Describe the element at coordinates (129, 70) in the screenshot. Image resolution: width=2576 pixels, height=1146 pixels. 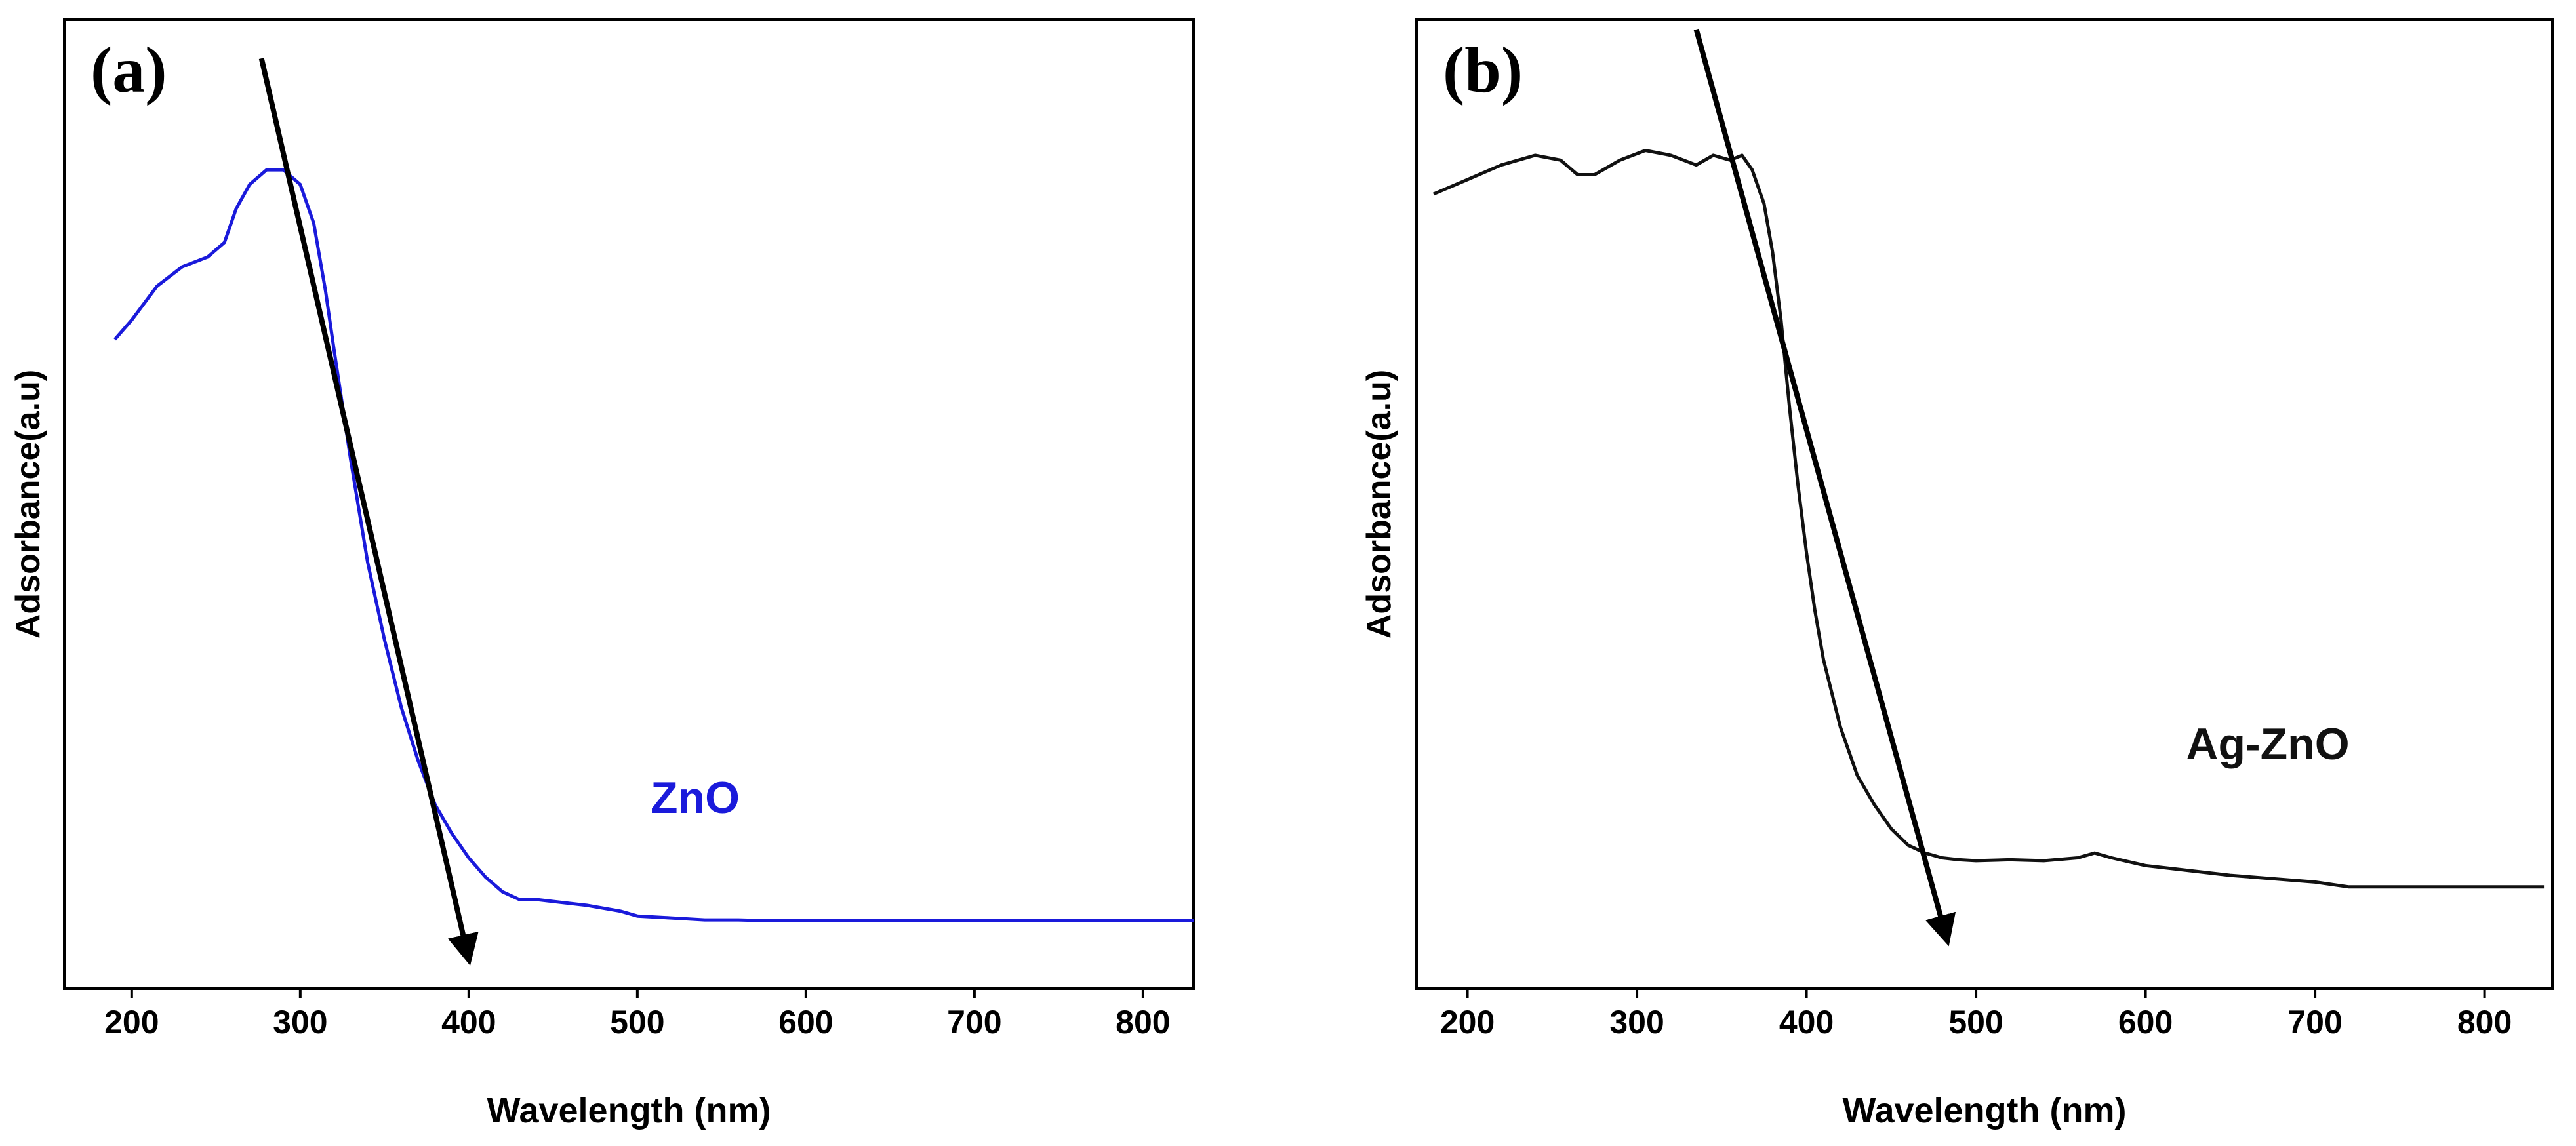
I see `panel-label: (a)` at that location.